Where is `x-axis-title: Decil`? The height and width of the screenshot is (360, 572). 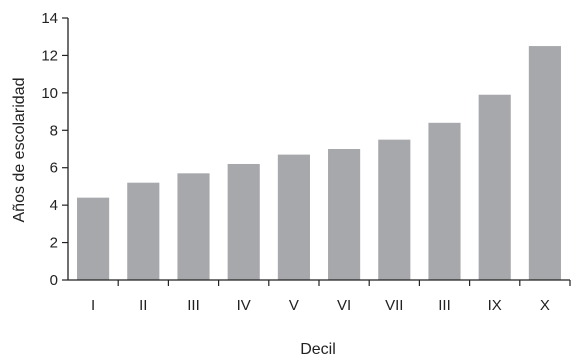
x-axis-title: Decil is located at coordinates (318, 349).